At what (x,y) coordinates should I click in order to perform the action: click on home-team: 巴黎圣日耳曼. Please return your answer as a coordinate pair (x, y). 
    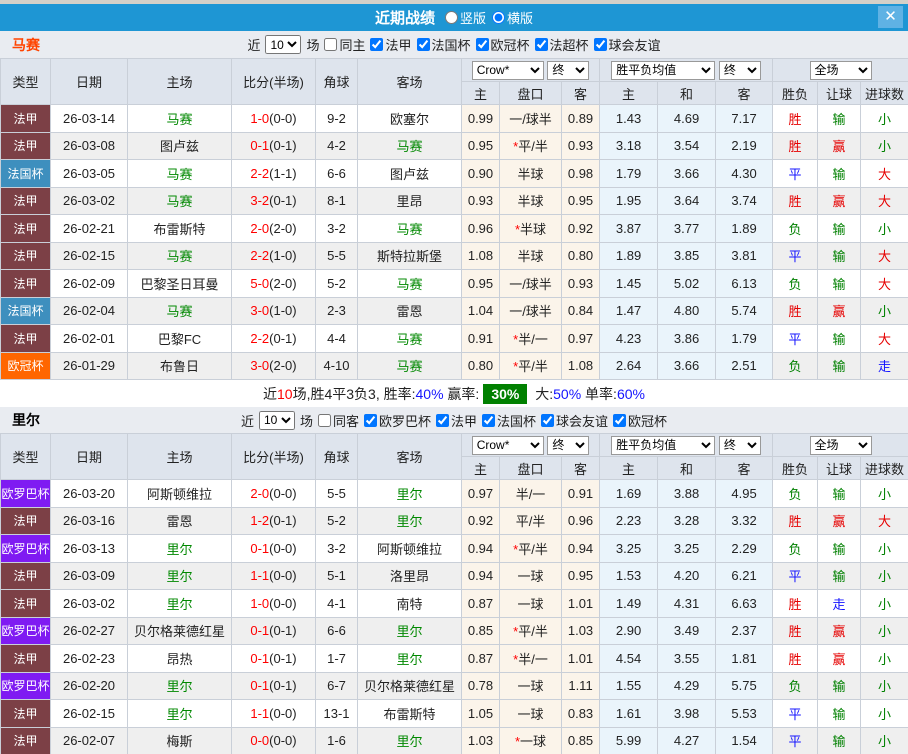
    Looking at the image, I should click on (179, 283).